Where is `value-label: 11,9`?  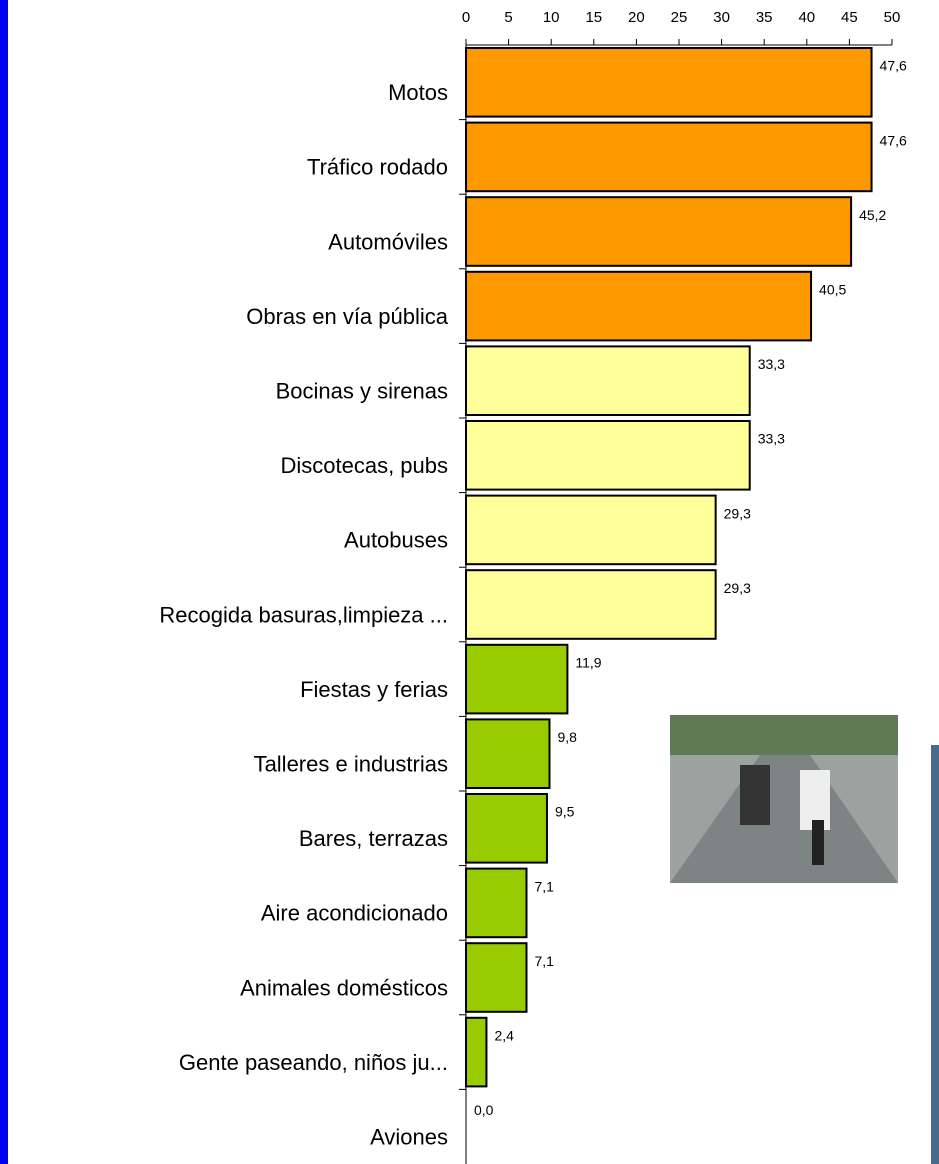
value-label: 11,9 is located at coordinates (588, 663).